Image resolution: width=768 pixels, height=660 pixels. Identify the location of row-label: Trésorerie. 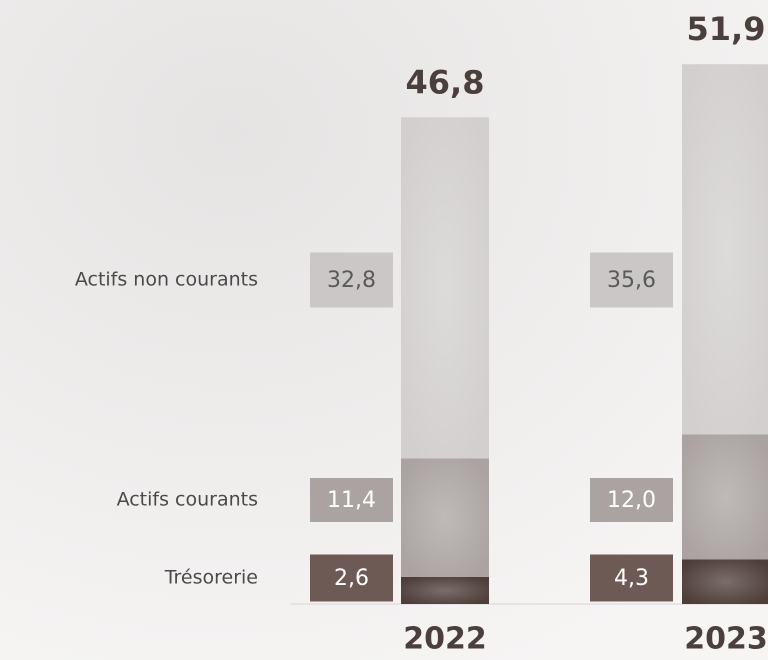
(211, 578).